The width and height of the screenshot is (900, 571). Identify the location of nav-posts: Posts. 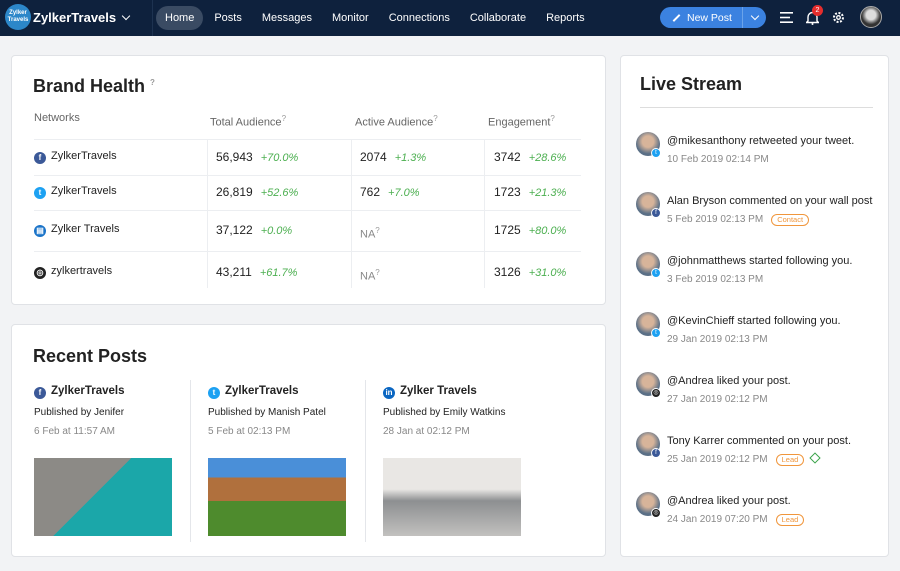
(228, 18).